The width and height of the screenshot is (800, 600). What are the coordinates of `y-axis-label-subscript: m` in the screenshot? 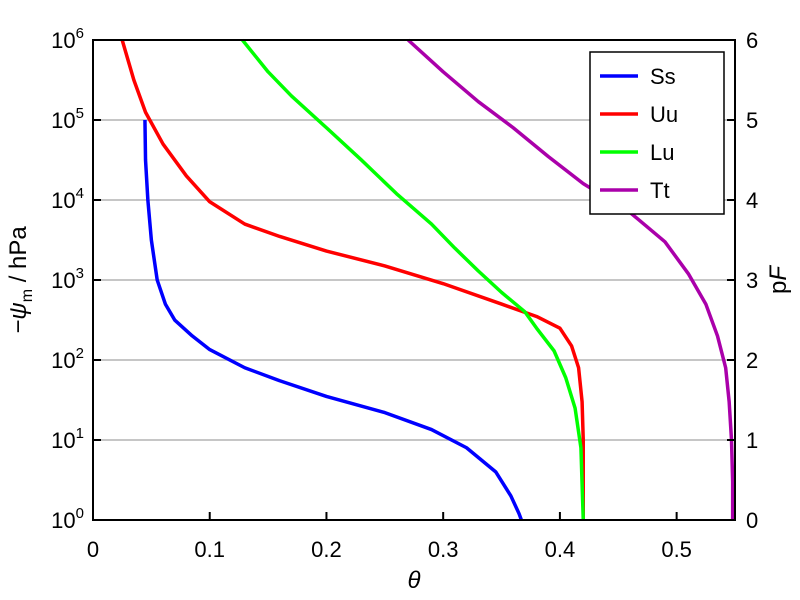 It's located at (27, 295).